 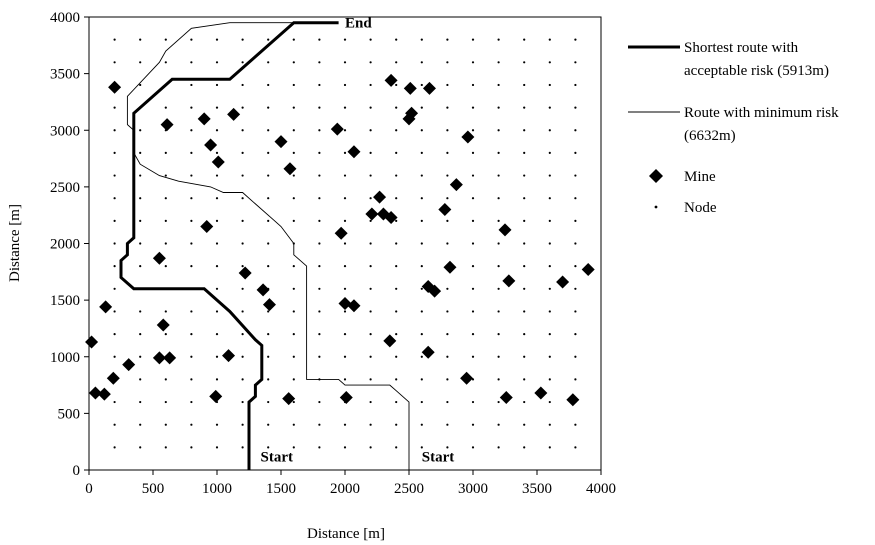 What do you see at coordinates (537, 489) in the screenshot?
I see `x-tick-label: 3500` at bounding box center [537, 489].